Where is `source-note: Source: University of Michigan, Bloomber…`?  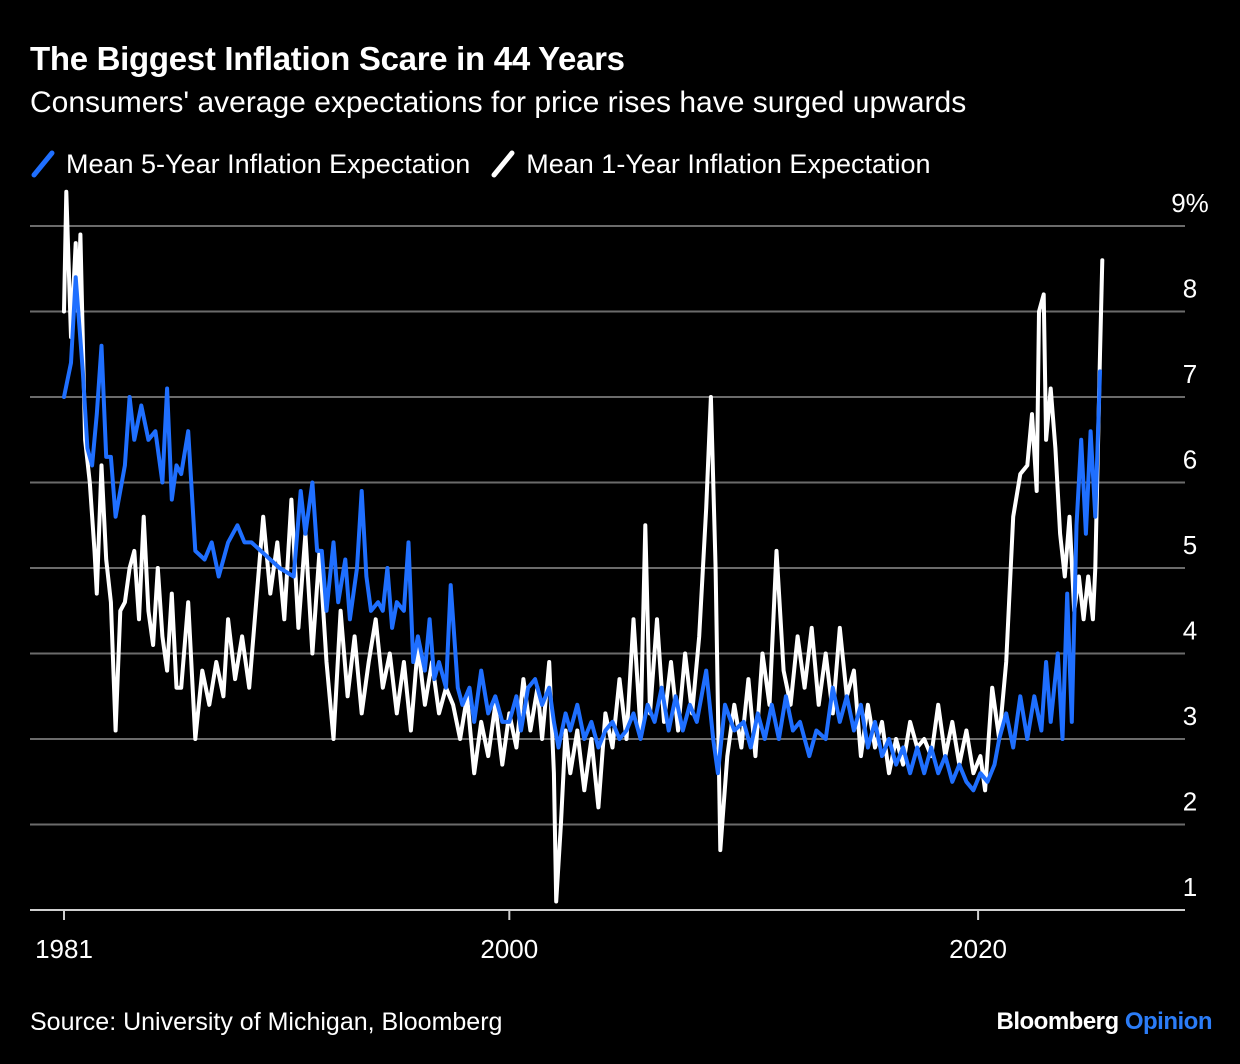 source-note: Source: University of Michigan, Bloomber… is located at coordinates (266, 1022).